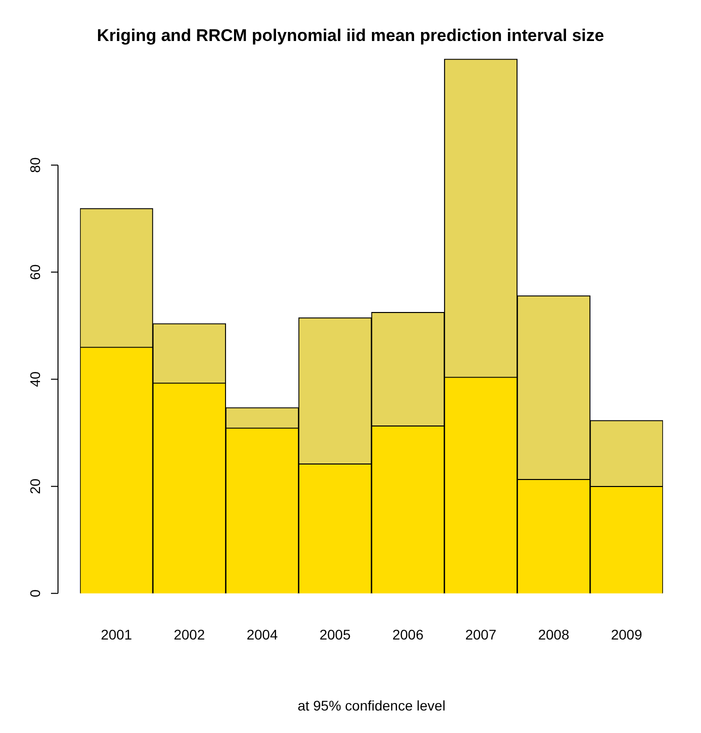  Describe the element at coordinates (481, 634) in the screenshot. I see `x-tick-label: 2007` at that location.